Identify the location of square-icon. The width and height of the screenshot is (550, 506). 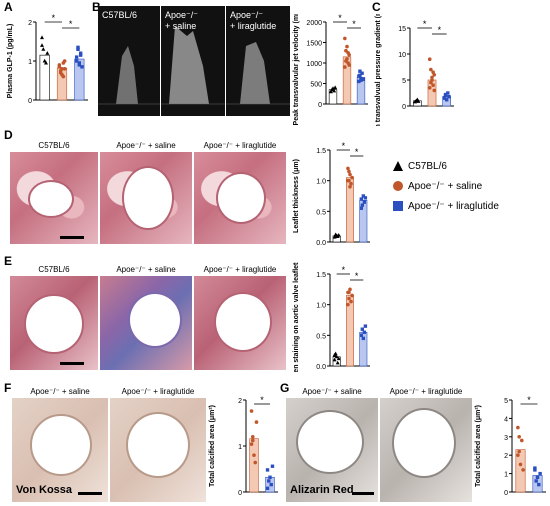
(398, 206).